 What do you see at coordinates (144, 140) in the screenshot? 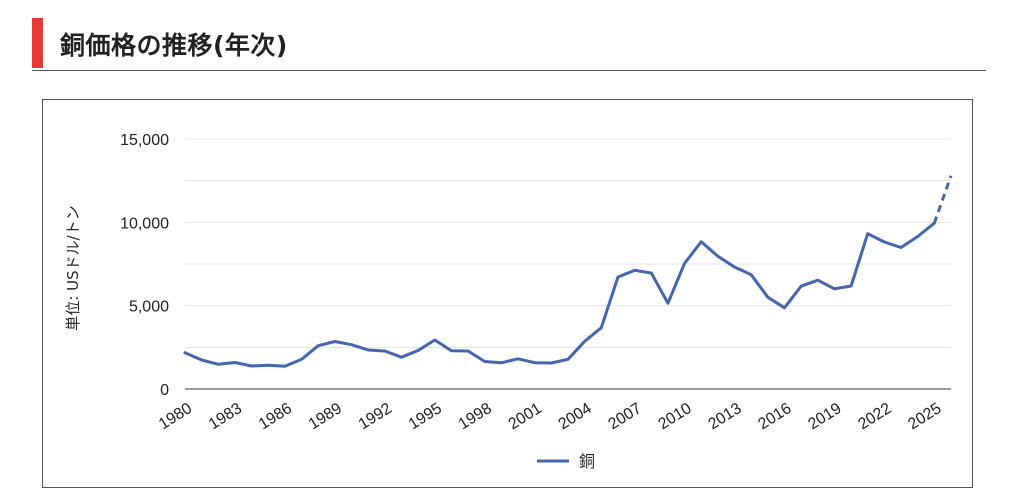
I see `y-tick-label: 15,000` at bounding box center [144, 140].